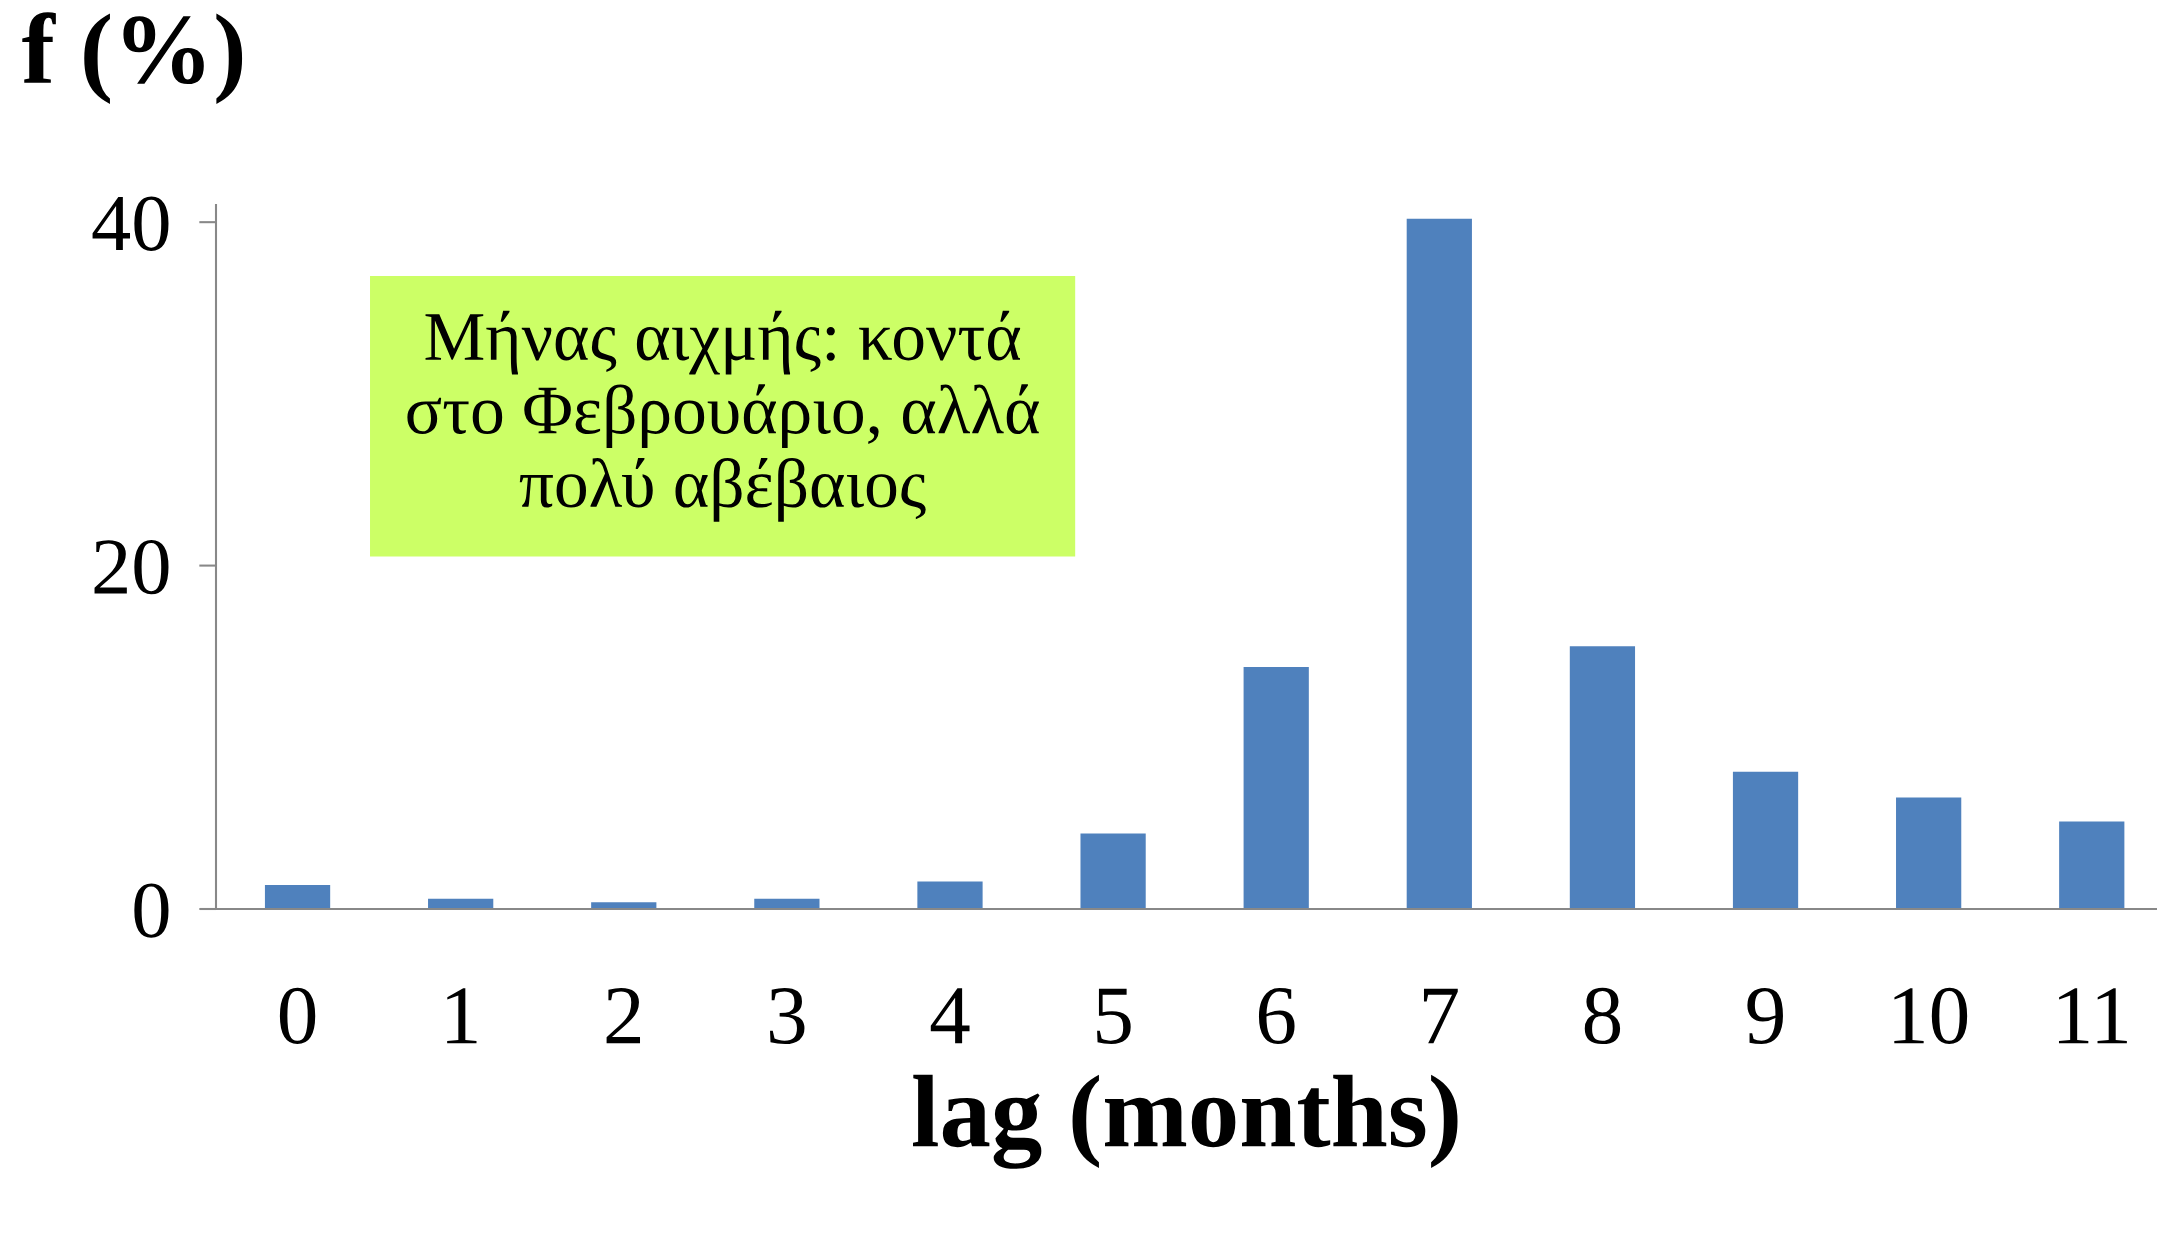 The image size is (2157, 1237). I want to click on y-tick-label: 0, so click(151, 910).